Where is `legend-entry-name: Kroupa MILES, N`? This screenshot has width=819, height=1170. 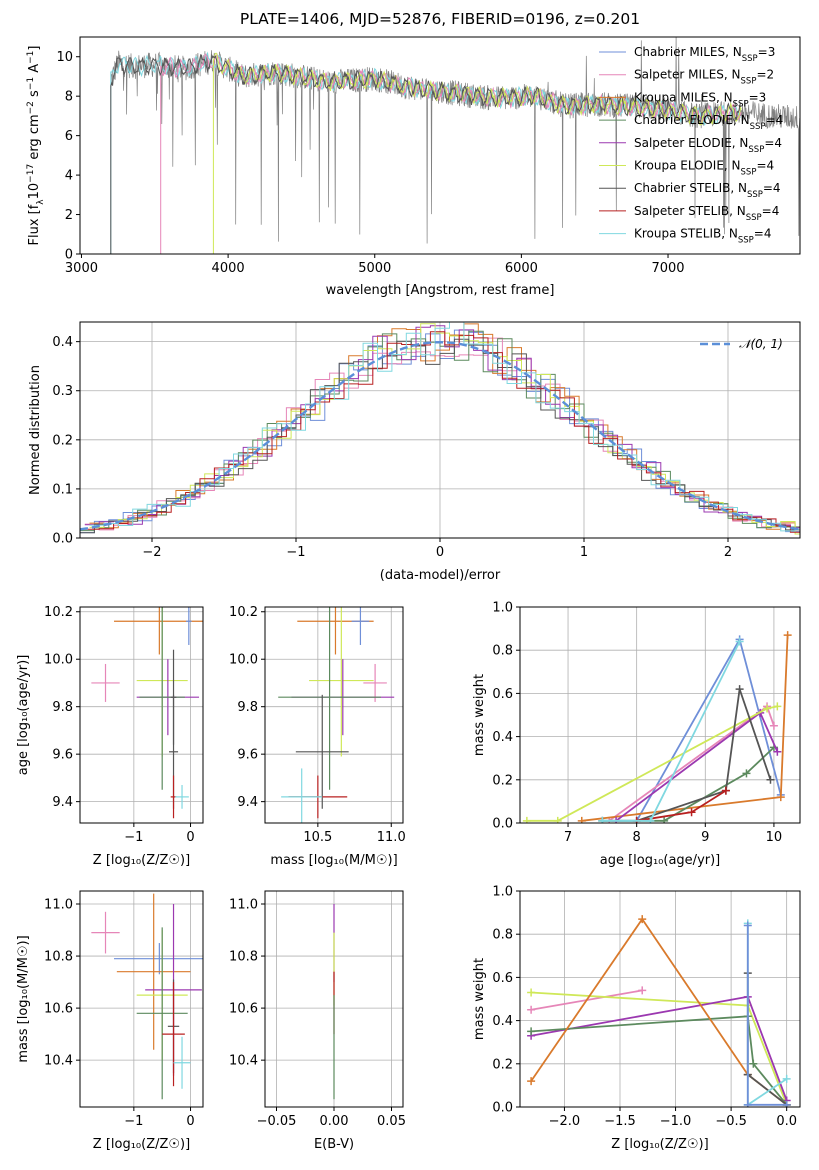 legend-entry-name: Kroupa MILES, N is located at coordinates (683, 97).